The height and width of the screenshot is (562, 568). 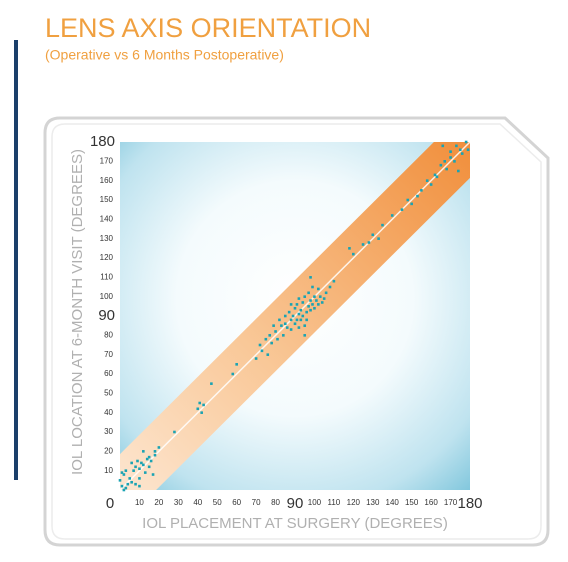 I want to click on x-tick-label: 160, so click(x=431, y=502).